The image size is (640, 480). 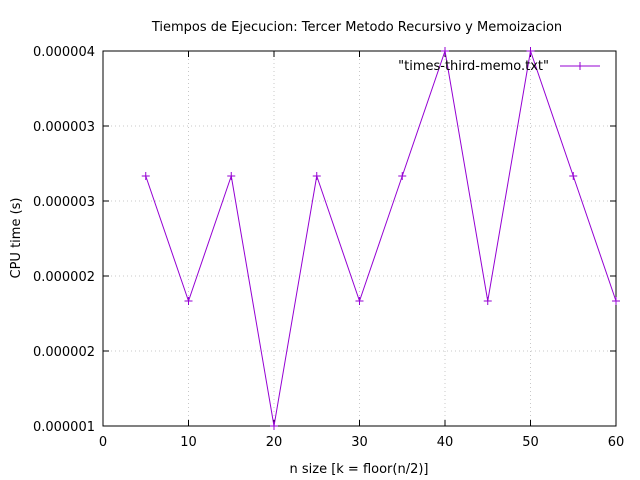 What do you see at coordinates (16, 238) in the screenshot?
I see `y-axis-label: CPU time (s)` at bounding box center [16, 238].